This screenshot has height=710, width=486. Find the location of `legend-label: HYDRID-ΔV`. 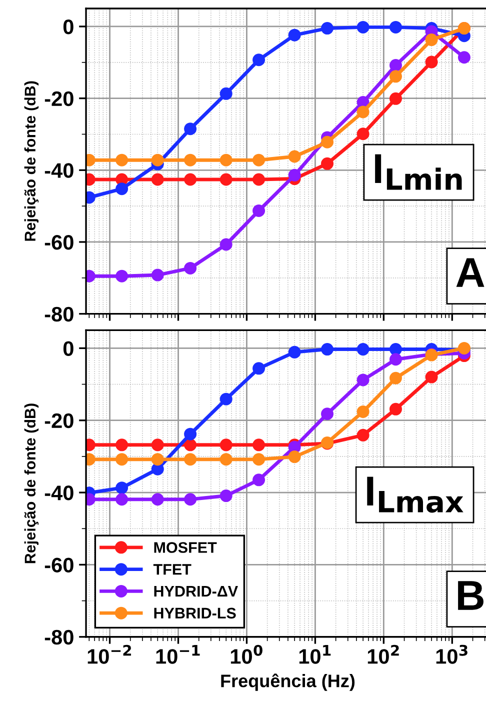

legend-label: HYDRID-ΔV is located at coordinates (196, 591).